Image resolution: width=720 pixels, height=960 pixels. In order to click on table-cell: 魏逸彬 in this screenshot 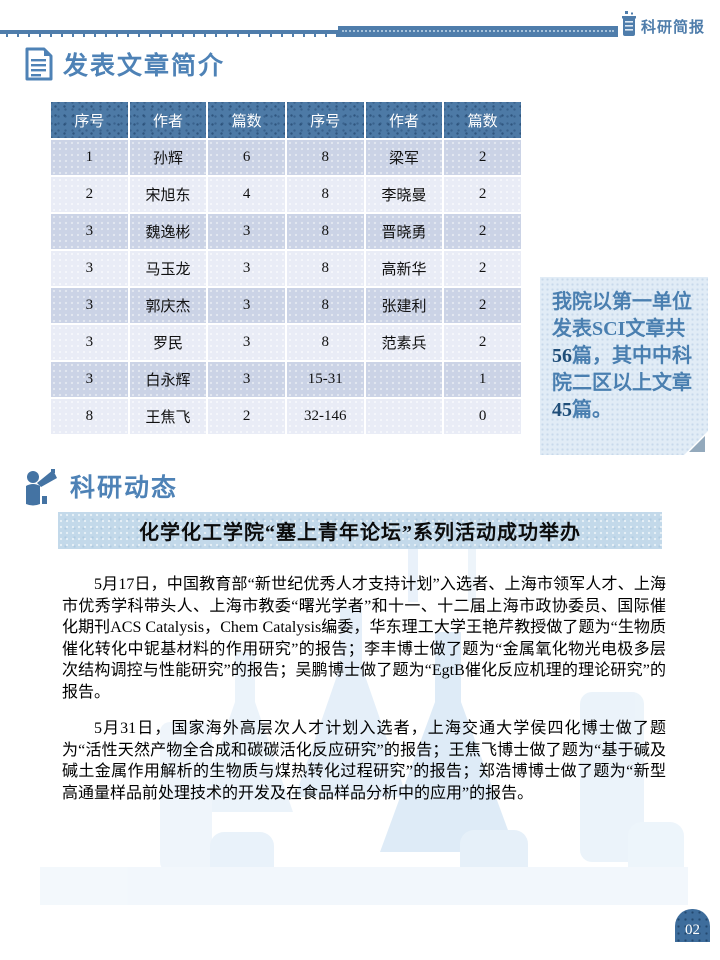, I will do `click(168, 231)`.